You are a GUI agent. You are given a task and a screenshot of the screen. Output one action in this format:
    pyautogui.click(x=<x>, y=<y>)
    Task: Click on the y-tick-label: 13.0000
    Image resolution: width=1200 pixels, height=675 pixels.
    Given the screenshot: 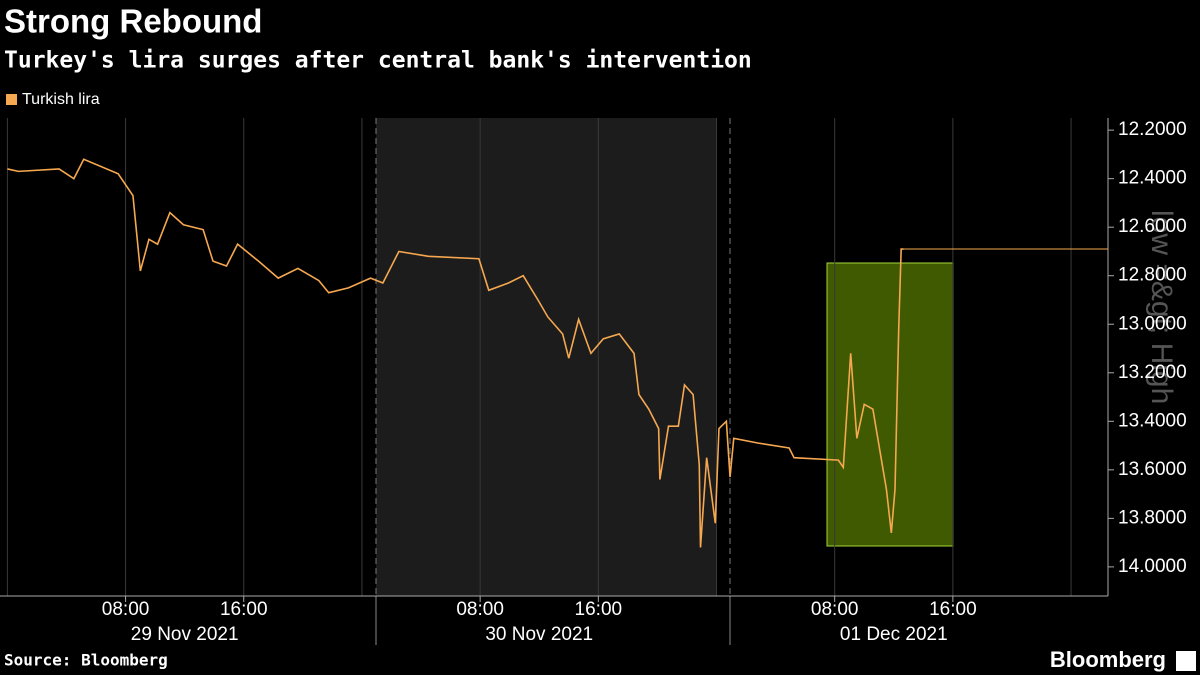 What is the action you would take?
    pyautogui.click(x=1152, y=323)
    